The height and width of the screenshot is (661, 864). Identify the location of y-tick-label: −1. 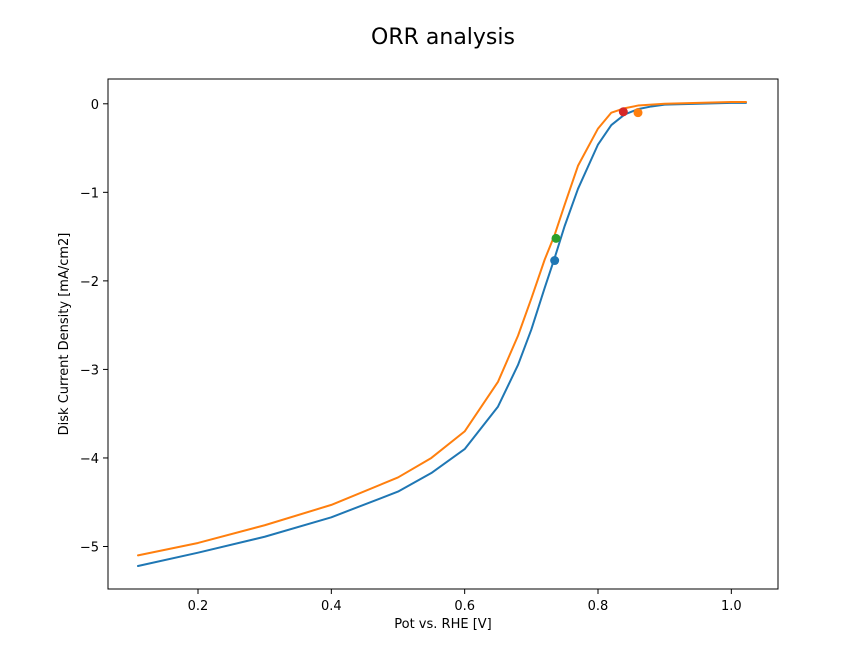
(89, 193).